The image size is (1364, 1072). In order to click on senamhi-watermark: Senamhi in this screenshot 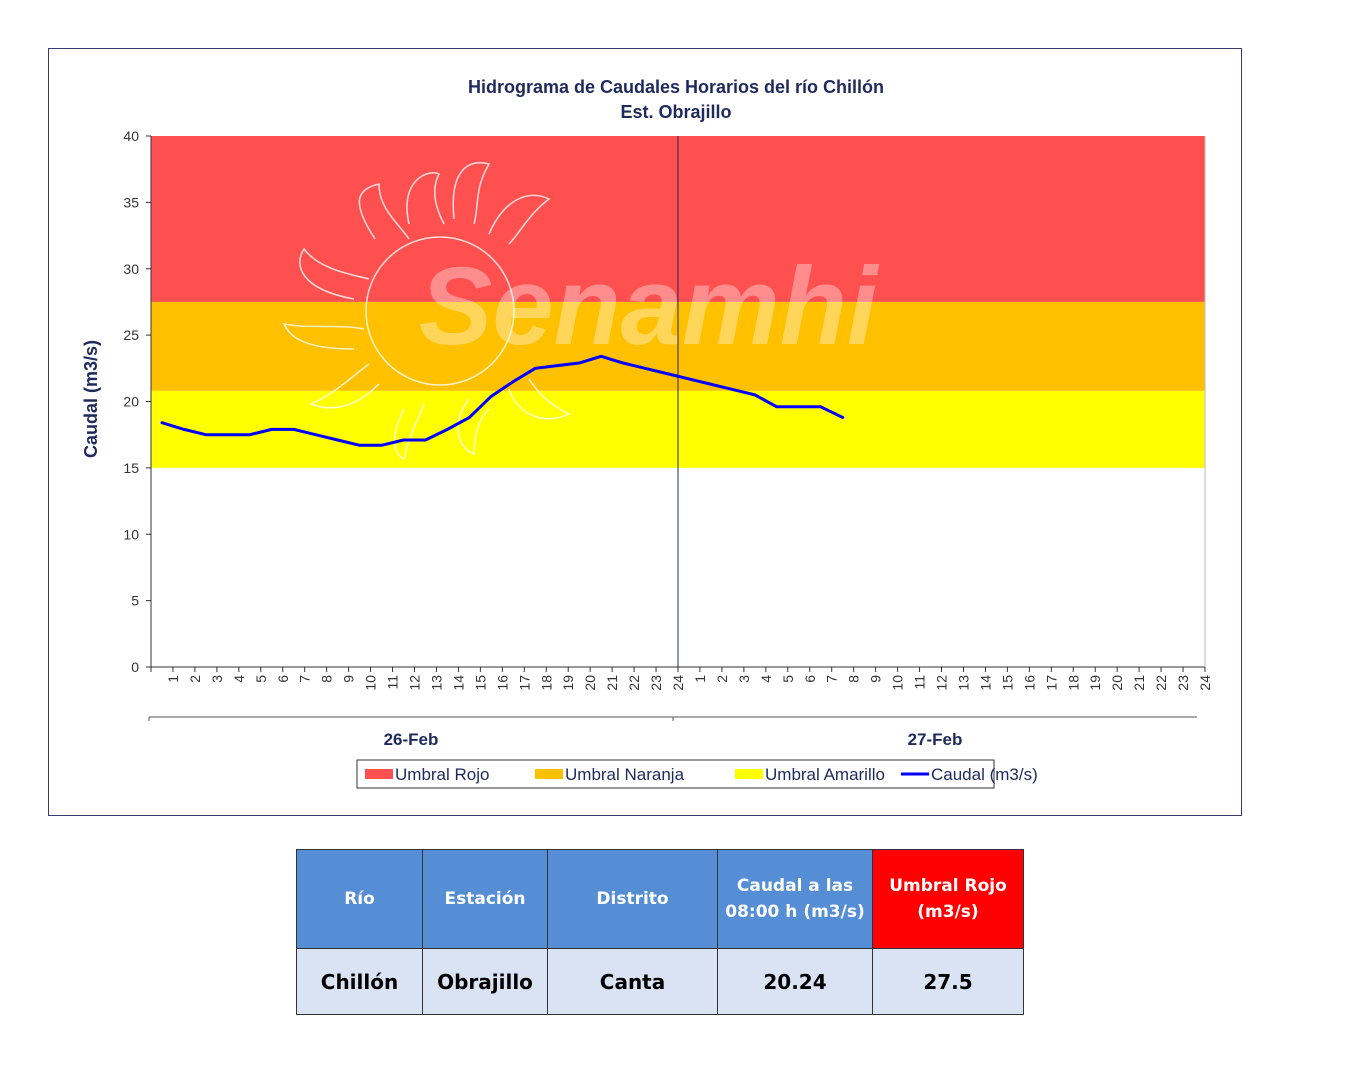, I will do `click(581, 311)`.